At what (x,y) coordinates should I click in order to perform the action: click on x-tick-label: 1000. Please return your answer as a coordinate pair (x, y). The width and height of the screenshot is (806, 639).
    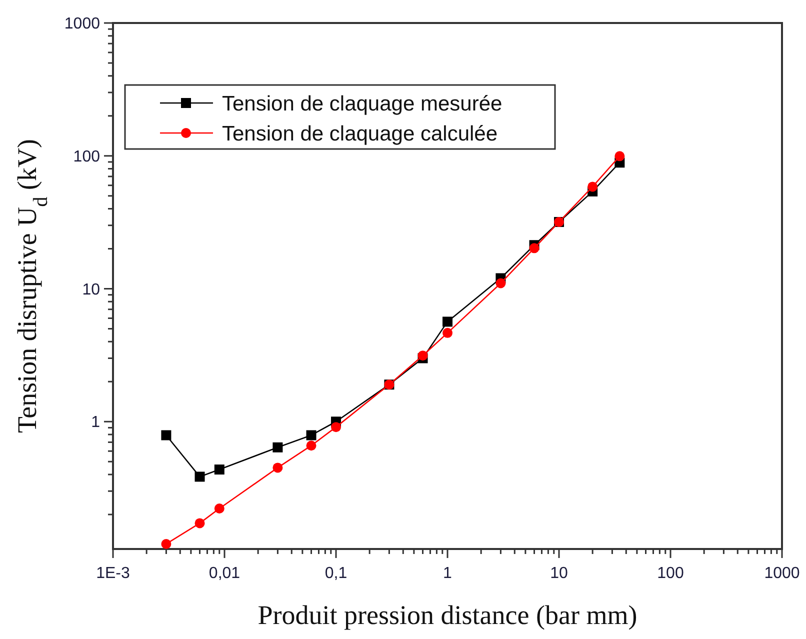
    Looking at the image, I should click on (782, 573).